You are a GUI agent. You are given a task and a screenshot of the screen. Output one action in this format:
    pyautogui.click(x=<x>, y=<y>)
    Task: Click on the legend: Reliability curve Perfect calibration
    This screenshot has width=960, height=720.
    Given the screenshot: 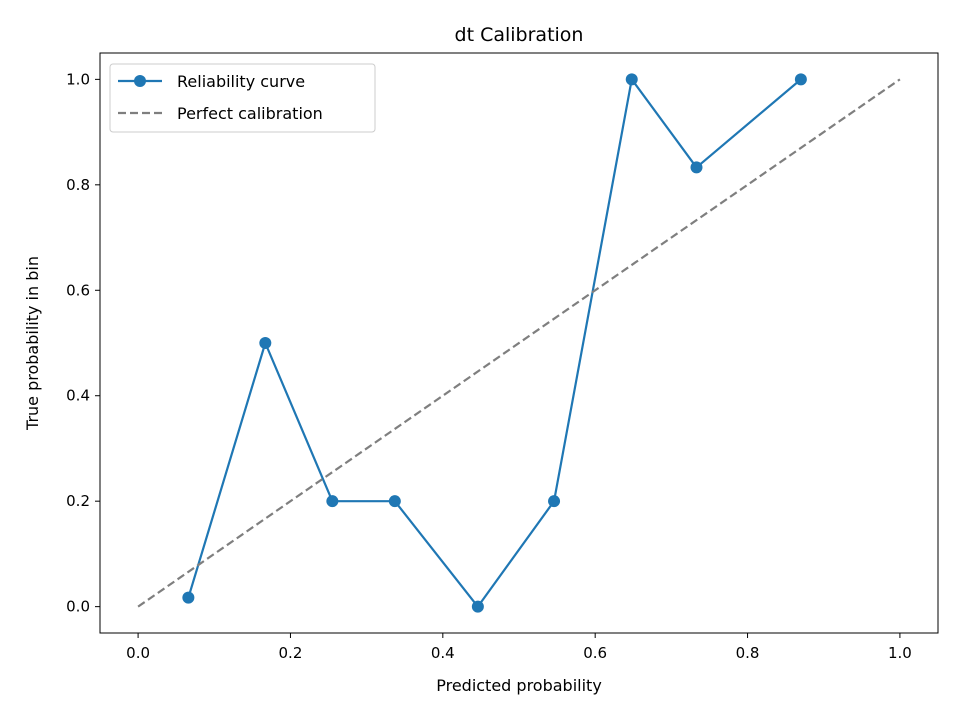 What is the action you would take?
    pyautogui.click(x=242, y=98)
    